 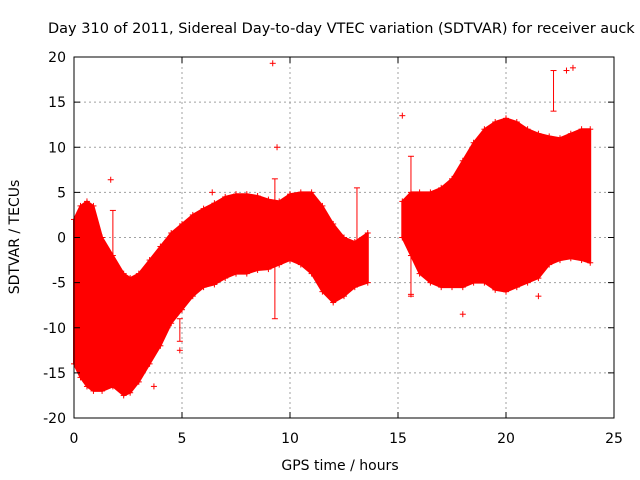 I want to click on y-tick-label: 0, so click(x=61, y=239).